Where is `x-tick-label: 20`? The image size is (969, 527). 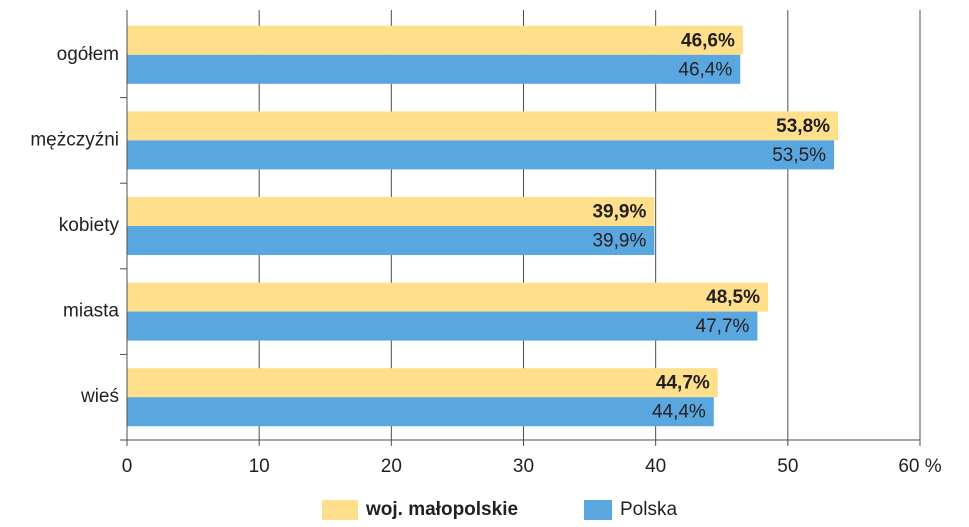
x-tick-label: 20 is located at coordinates (391, 466).